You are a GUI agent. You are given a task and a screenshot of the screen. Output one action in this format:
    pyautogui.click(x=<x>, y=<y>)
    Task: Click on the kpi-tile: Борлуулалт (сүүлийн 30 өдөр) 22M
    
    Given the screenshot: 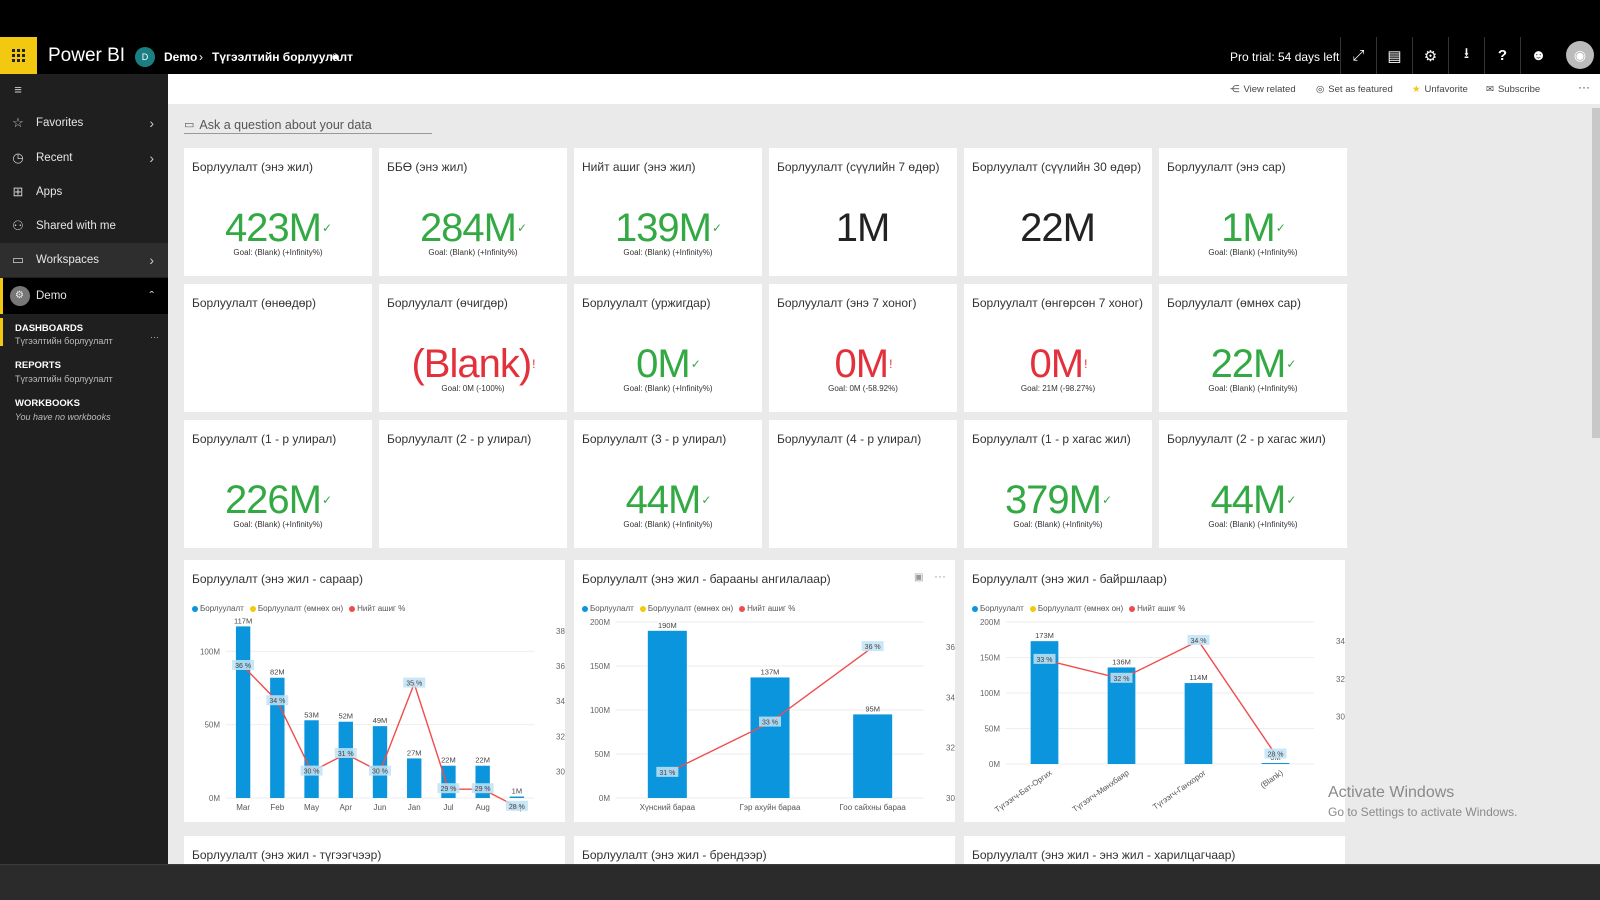 What is the action you would take?
    pyautogui.click(x=1058, y=212)
    